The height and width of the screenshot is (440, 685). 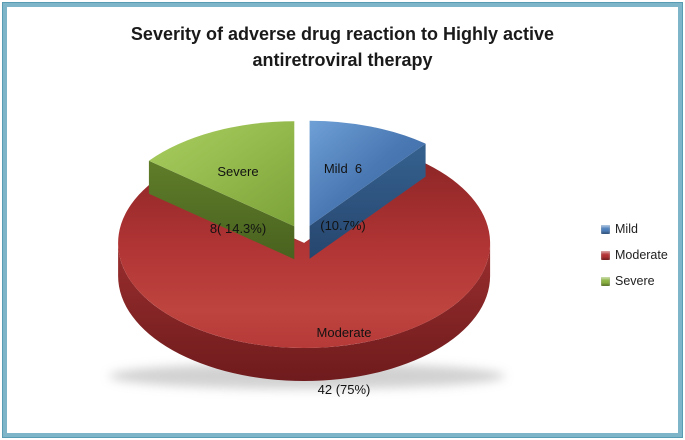 I want to click on legend-item-severe: Severe, so click(x=634, y=281).